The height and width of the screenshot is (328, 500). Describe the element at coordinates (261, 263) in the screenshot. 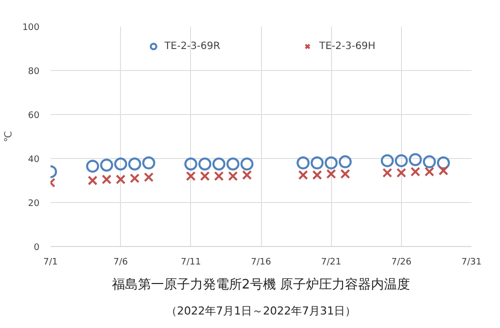

I see `x-tick-label: 7/16` at that location.